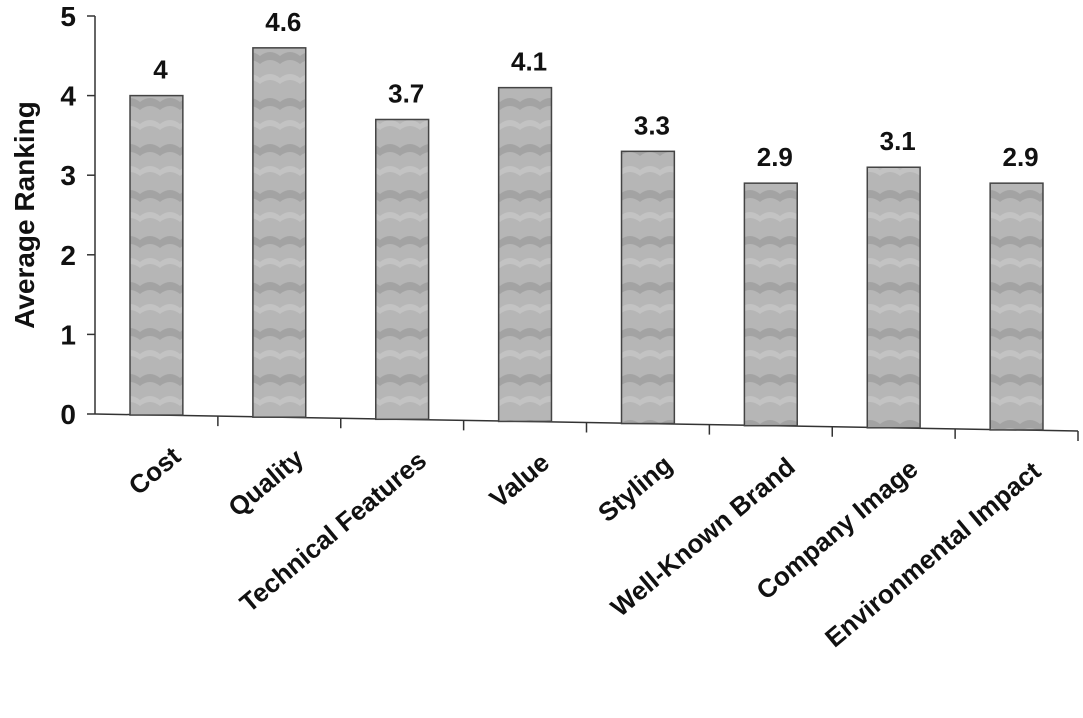 The height and width of the screenshot is (718, 1083). Describe the element at coordinates (68, 334) in the screenshot. I see `y-tick-label: 1` at that location.